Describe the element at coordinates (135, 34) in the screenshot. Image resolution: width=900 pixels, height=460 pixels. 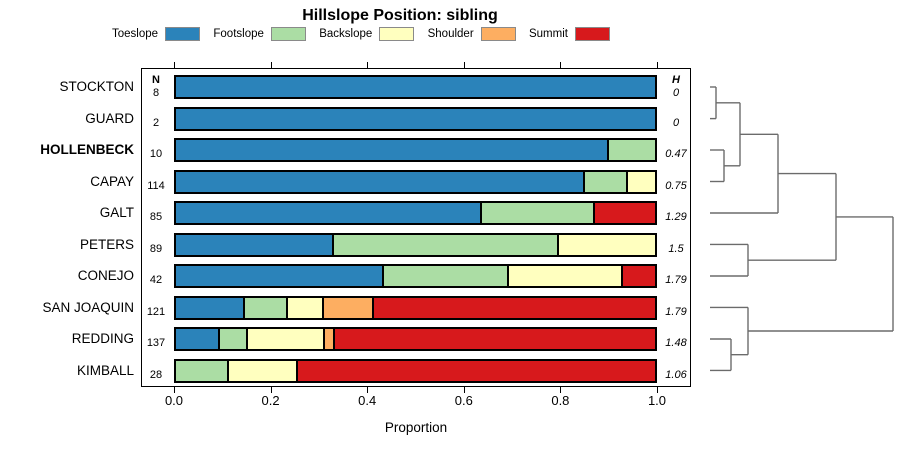
I see `legend-label: Toeslope` at that location.